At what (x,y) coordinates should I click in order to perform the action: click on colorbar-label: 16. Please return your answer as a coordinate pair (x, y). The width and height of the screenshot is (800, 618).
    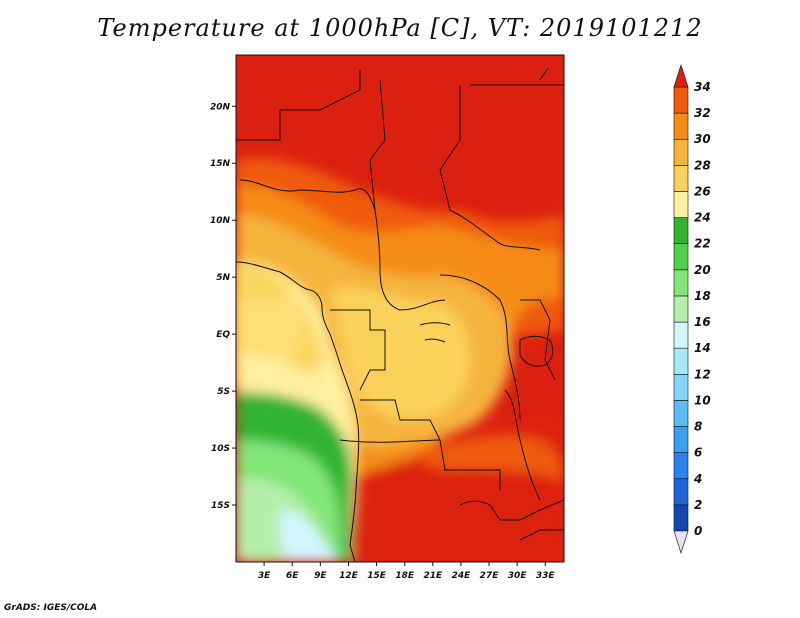
    Looking at the image, I should click on (702, 322).